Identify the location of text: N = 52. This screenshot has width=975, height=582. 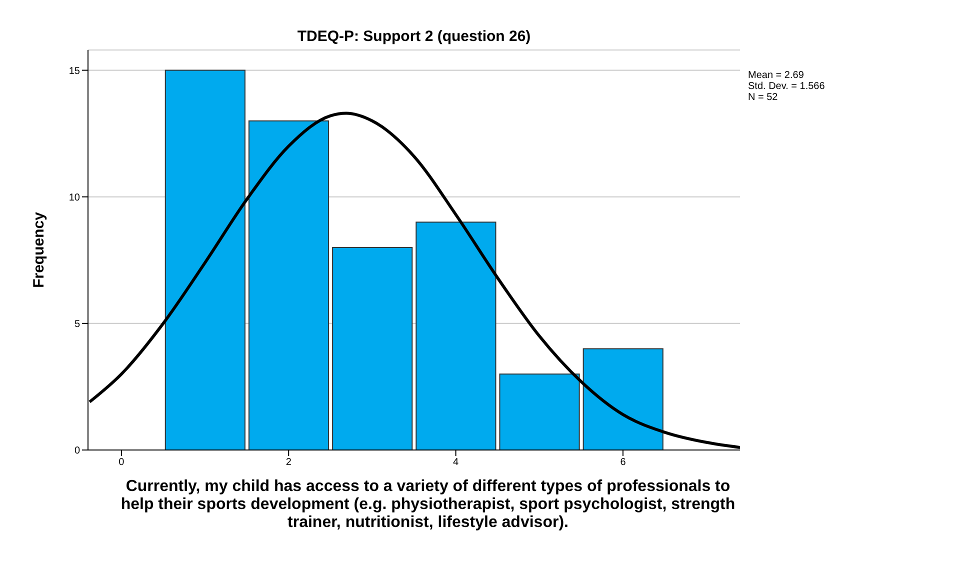
(763, 97).